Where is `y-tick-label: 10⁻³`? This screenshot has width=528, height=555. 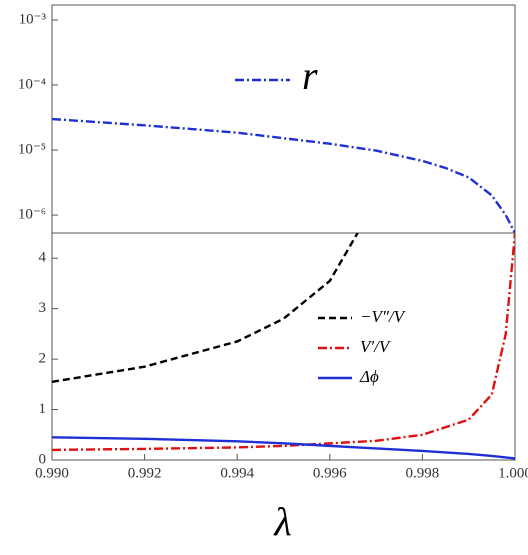 y-tick-label: 10⁻³ is located at coordinates (33, 19).